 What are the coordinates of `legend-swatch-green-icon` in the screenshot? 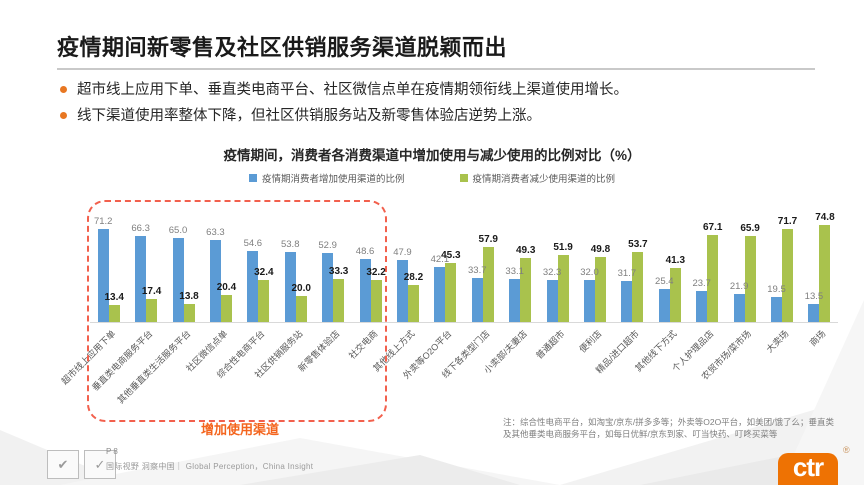 It's located at (463, 178).